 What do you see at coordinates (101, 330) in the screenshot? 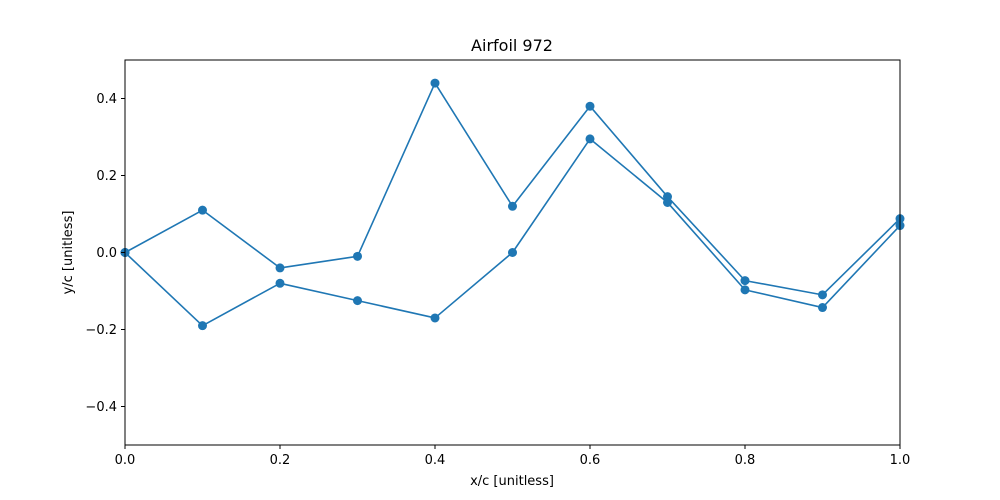
I see `y-tick-label: −0.2` at bounding box center [101, 330].